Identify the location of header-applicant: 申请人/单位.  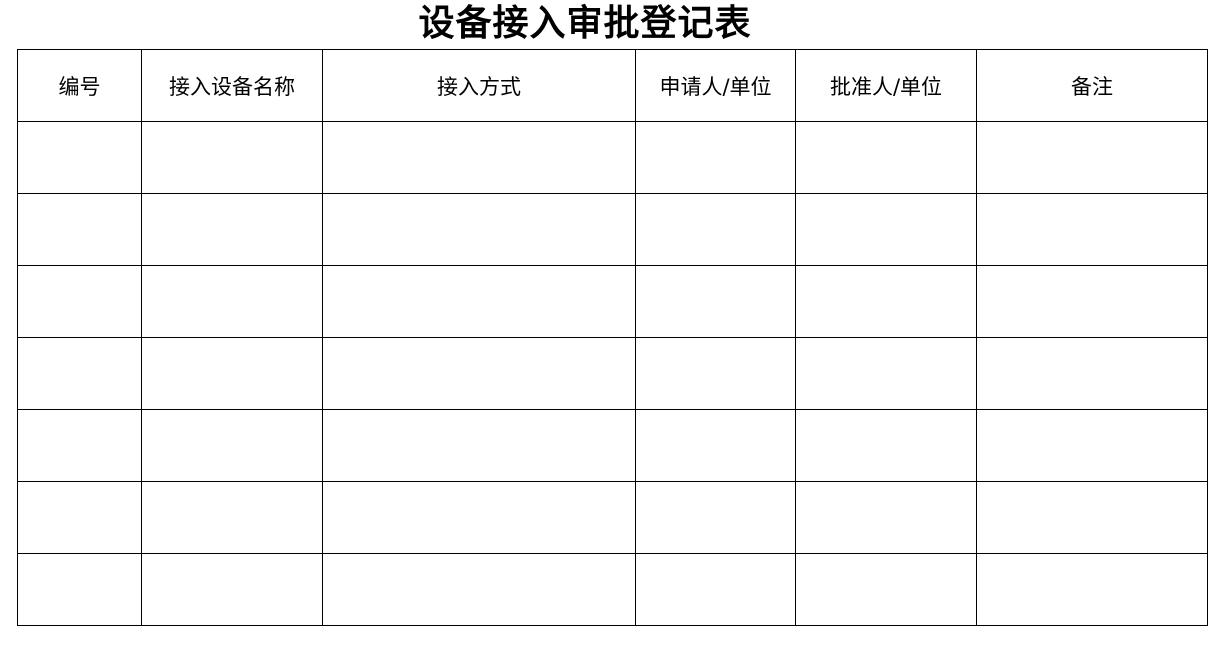
(715, 85).